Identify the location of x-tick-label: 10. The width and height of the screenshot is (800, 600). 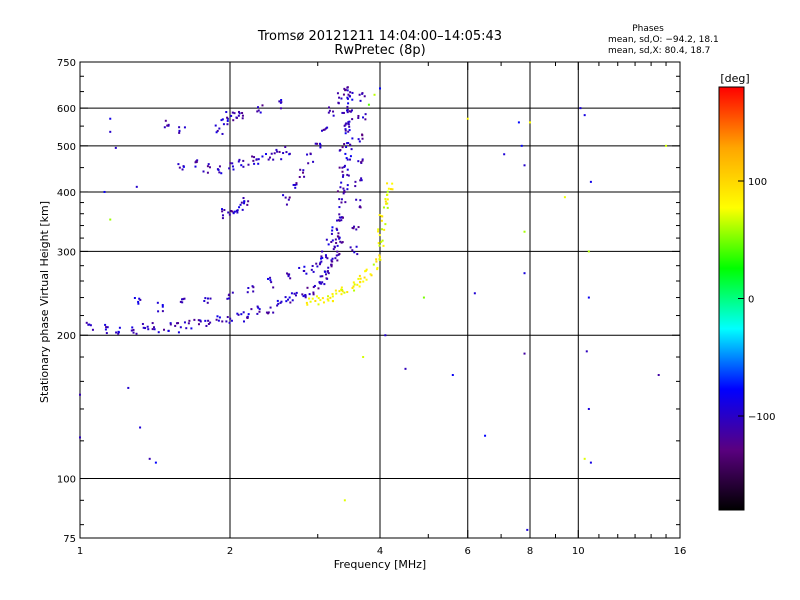
(578, 551).